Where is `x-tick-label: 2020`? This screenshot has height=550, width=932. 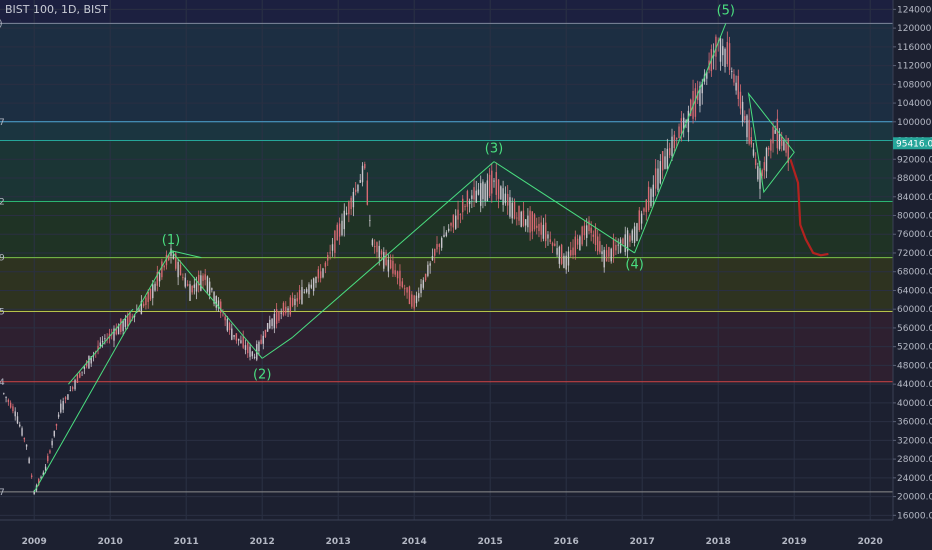
x-tick-label: 2020 is located at coordinates (870, 542).